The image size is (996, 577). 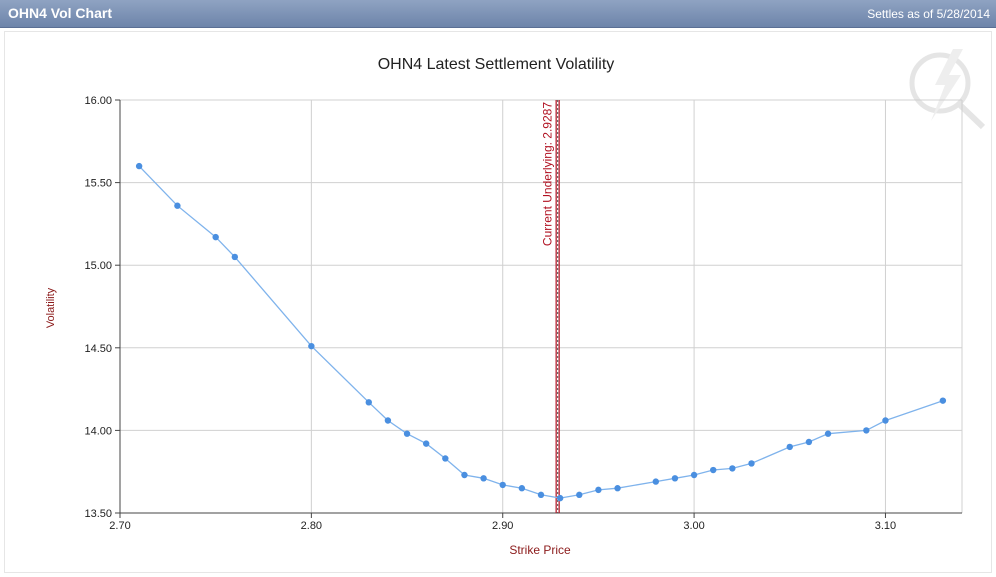 What do you see at coordinates (98, 431) in the screenshot?
I see `y-tick-label: 14.00` at bounding box center [98, 431].